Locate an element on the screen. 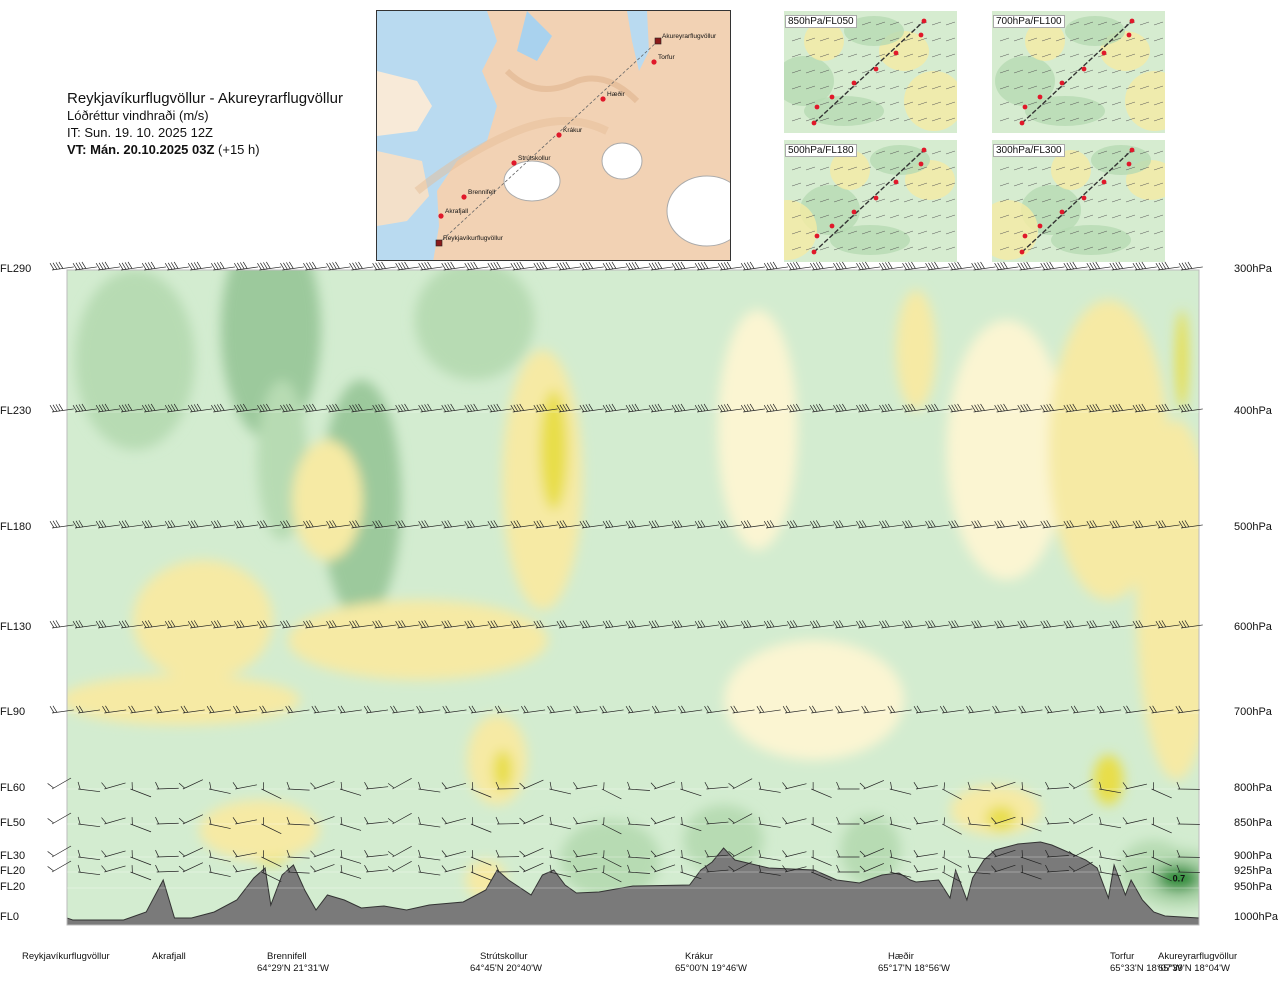 The height and width of the screenshot is (981, 1280). location-name: Krákur is located at coordinates (699, 956).